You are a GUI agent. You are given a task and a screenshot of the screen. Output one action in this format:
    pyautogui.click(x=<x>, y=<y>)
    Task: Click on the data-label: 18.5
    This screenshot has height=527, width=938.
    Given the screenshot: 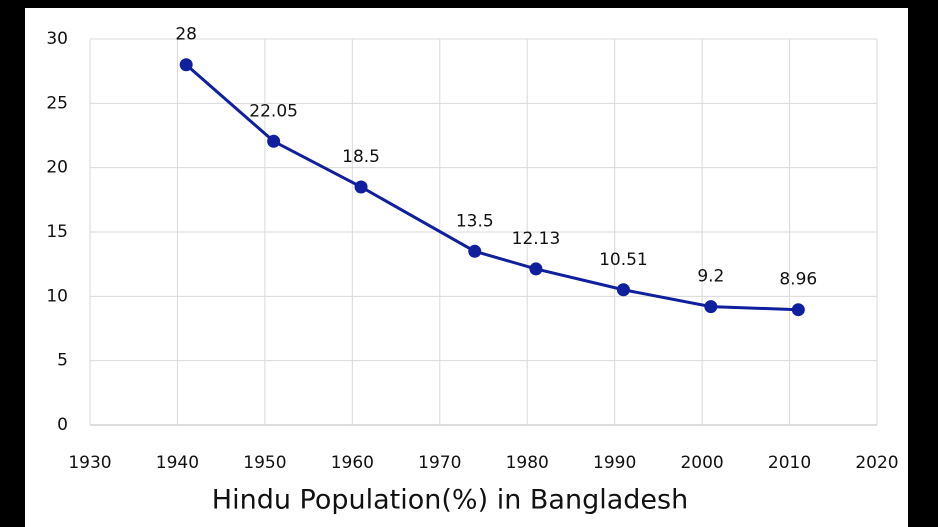 What is the action you would take?
    pyautogui.click(x=361, y=157)
    